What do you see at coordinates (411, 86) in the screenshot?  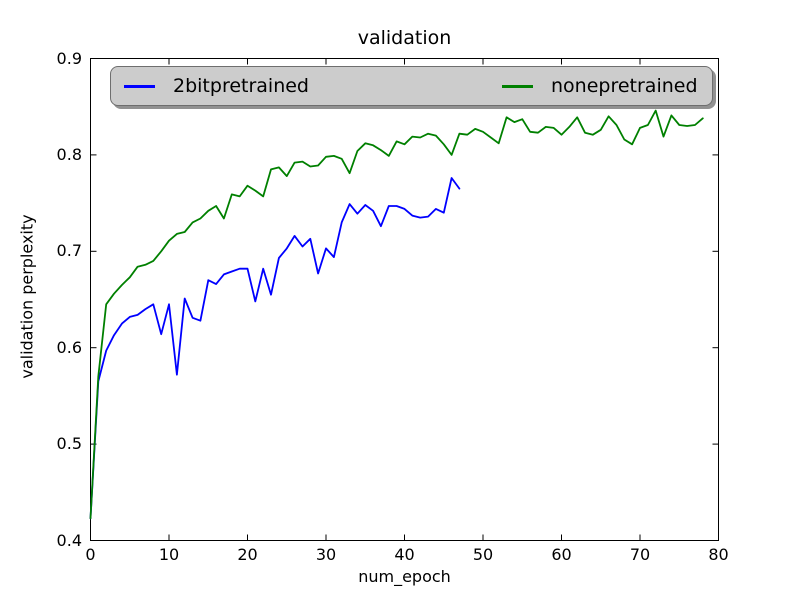 I see `legend: 2bitpretrained nonepretrained` at bounding box center [411, 86].